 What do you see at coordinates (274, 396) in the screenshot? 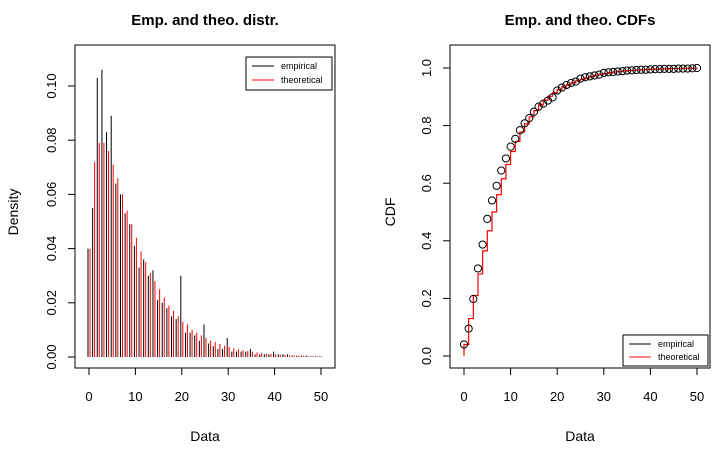
I see `density-x-tick-label: 40` at bounding box center [274, 396].